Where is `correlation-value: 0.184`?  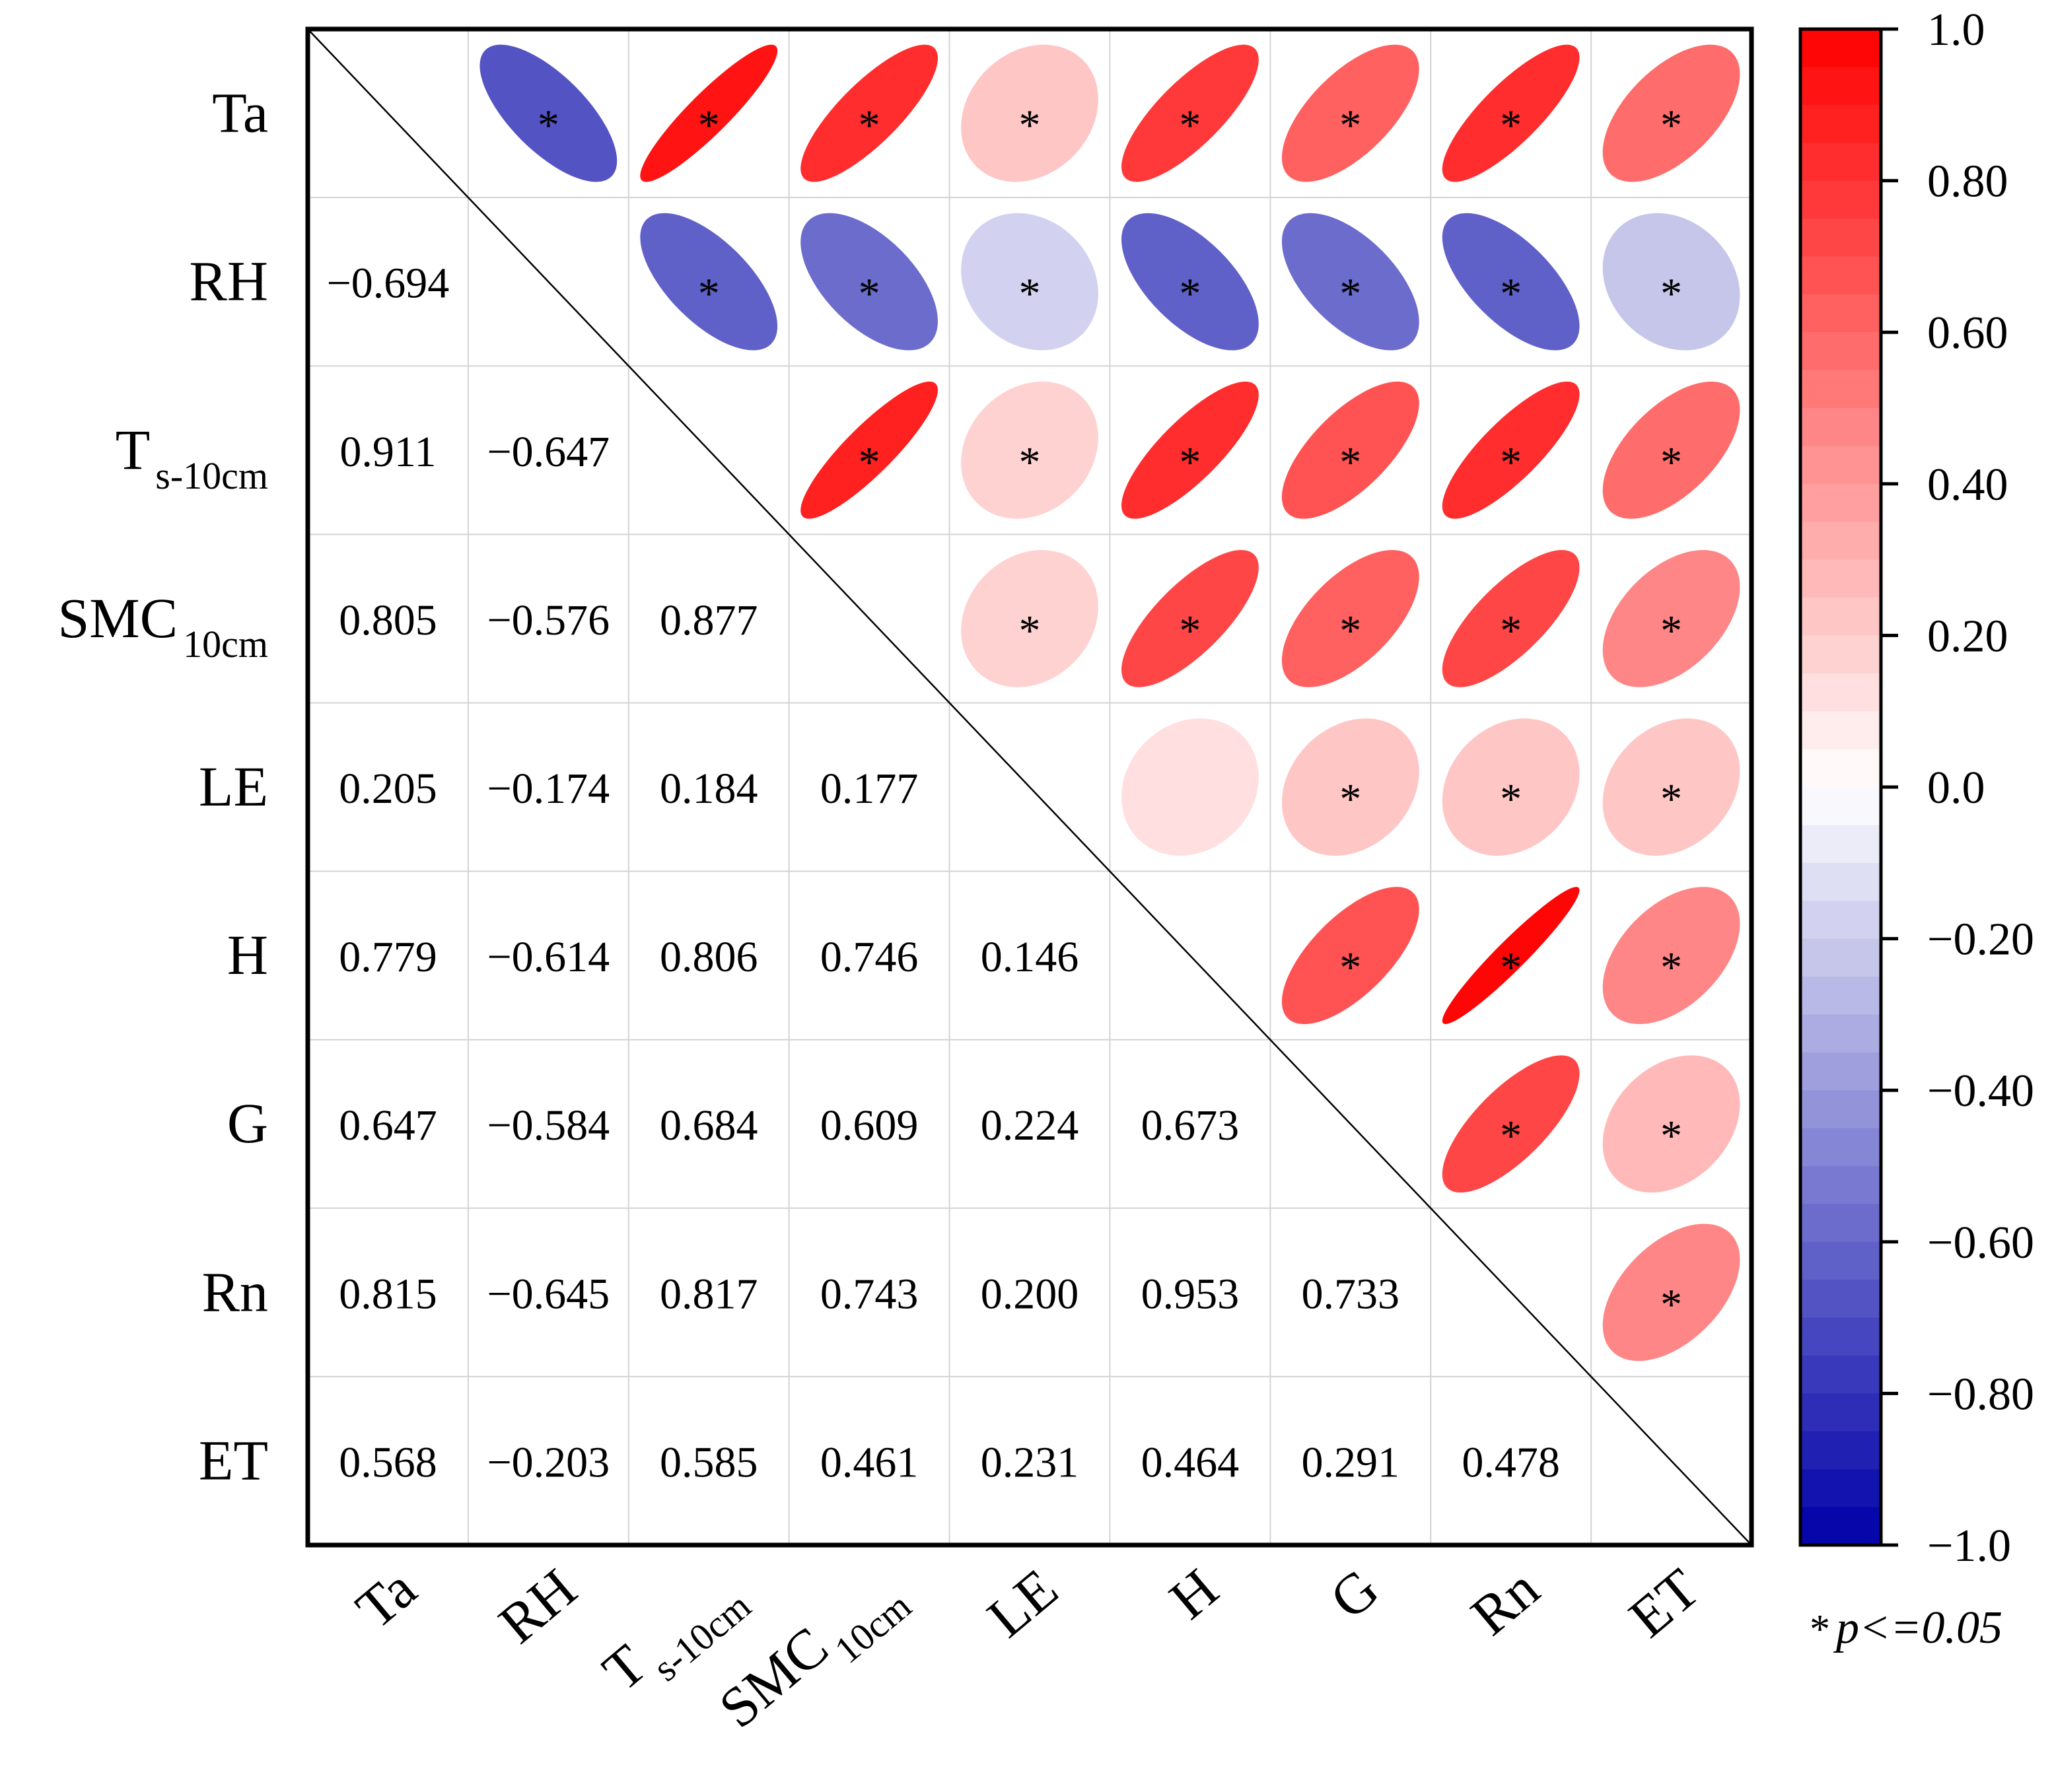 correlation-value: 0.184 is located at coordinates (709, 789).